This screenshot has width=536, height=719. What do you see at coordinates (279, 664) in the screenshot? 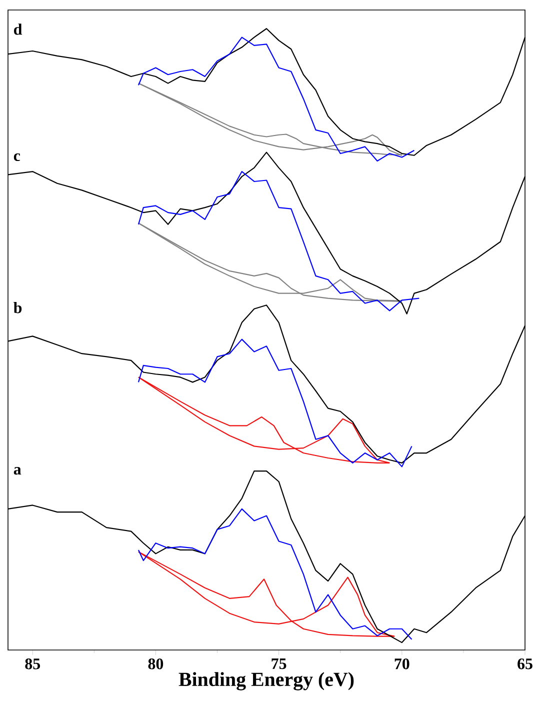
I see `x-tick-label: 75` at bounding box center [279, 664].